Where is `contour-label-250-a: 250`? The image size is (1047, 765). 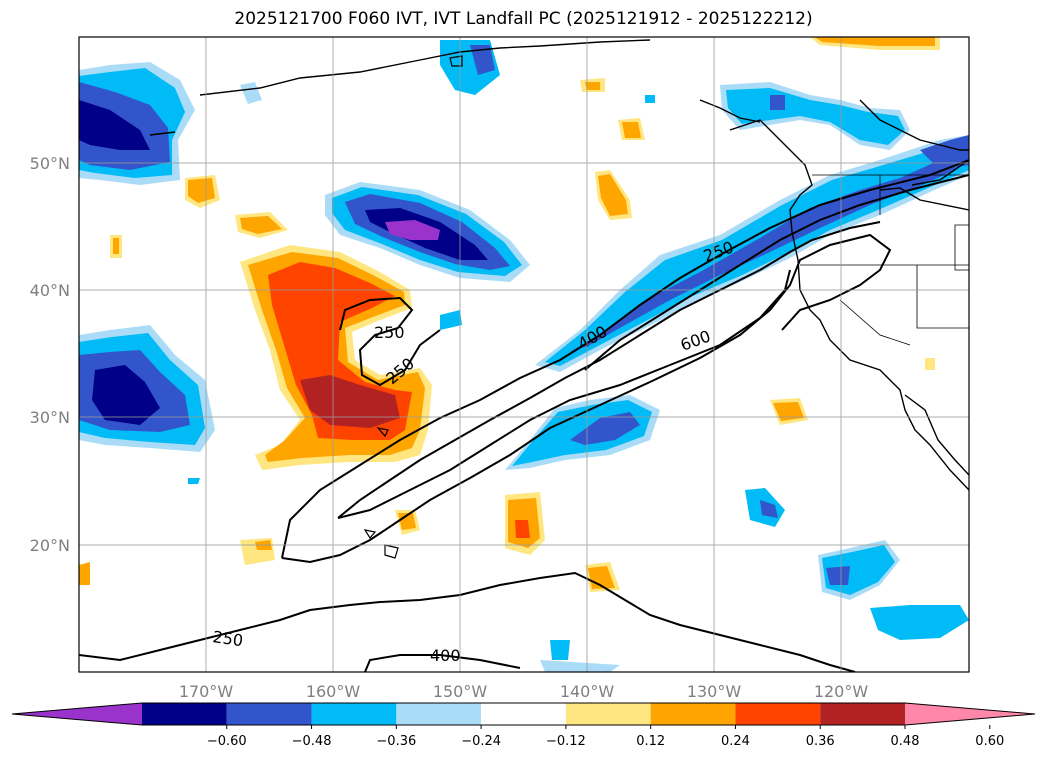 contour-label-250-a: 250 is located at coordinates (389, 332).